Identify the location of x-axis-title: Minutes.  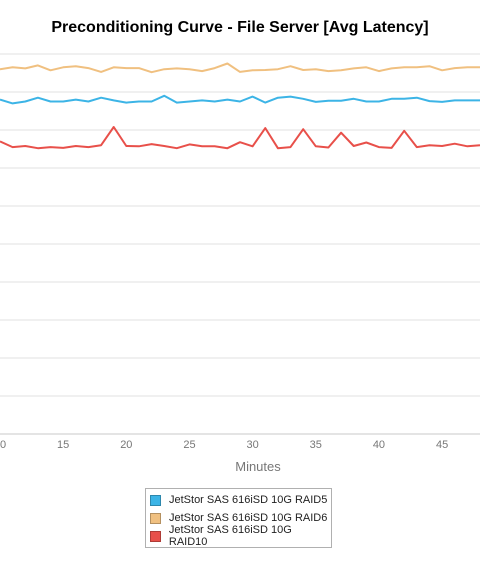
(258, 466).